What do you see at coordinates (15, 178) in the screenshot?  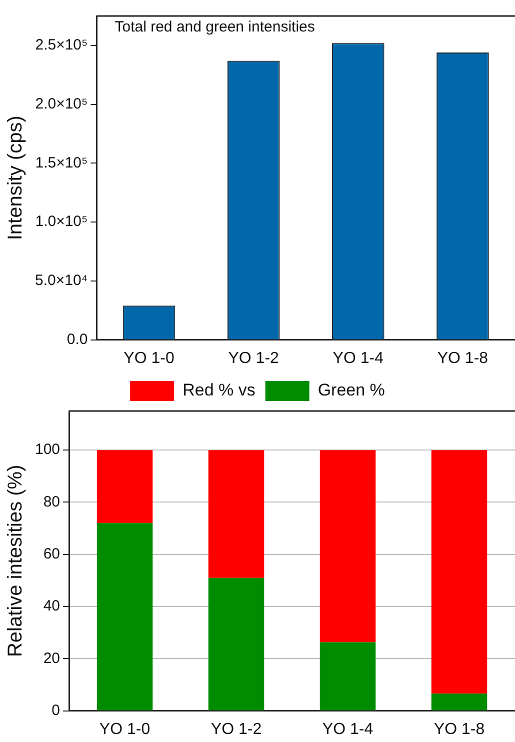 I see `y-axis-title: Intensity (cps)` at bounding box center [15, 178].